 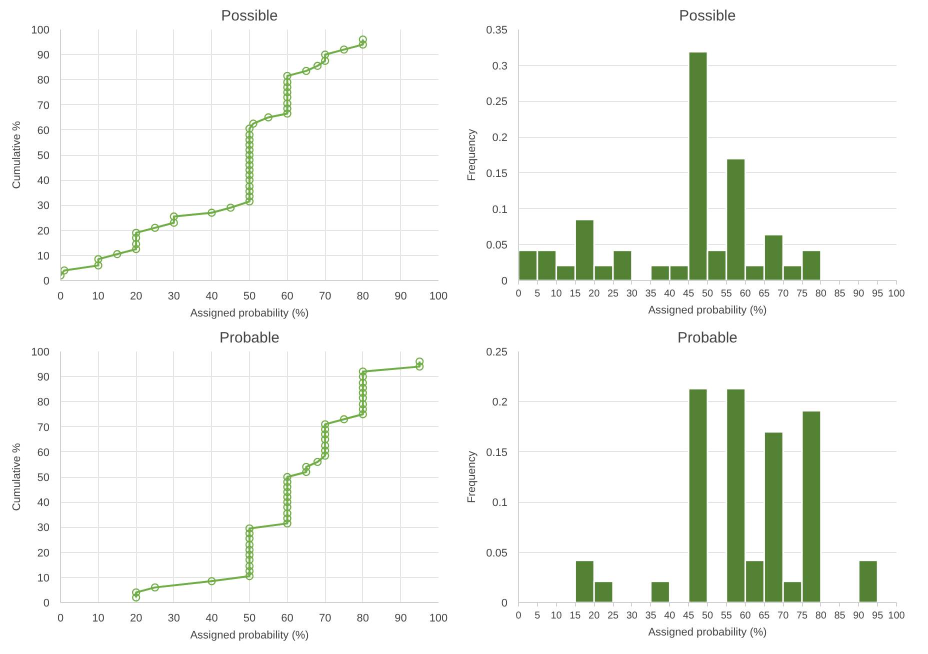 I want to click on y-tick-label: 0, so click(x=504, y=604).